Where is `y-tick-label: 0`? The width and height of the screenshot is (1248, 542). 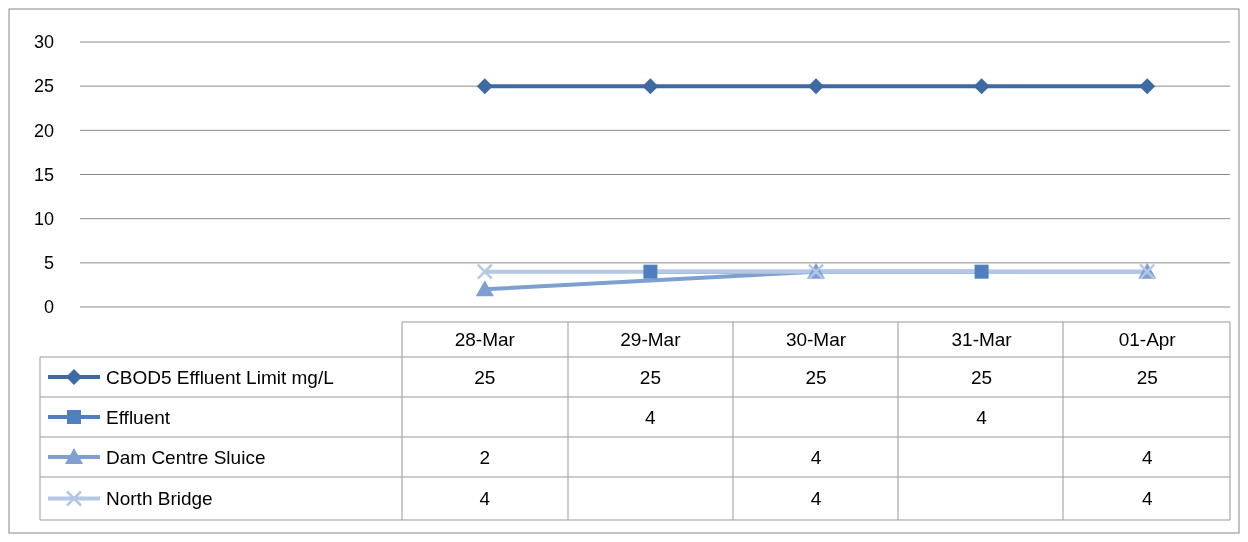 y-tick-label: 0 is located at coordinates (48, 307).